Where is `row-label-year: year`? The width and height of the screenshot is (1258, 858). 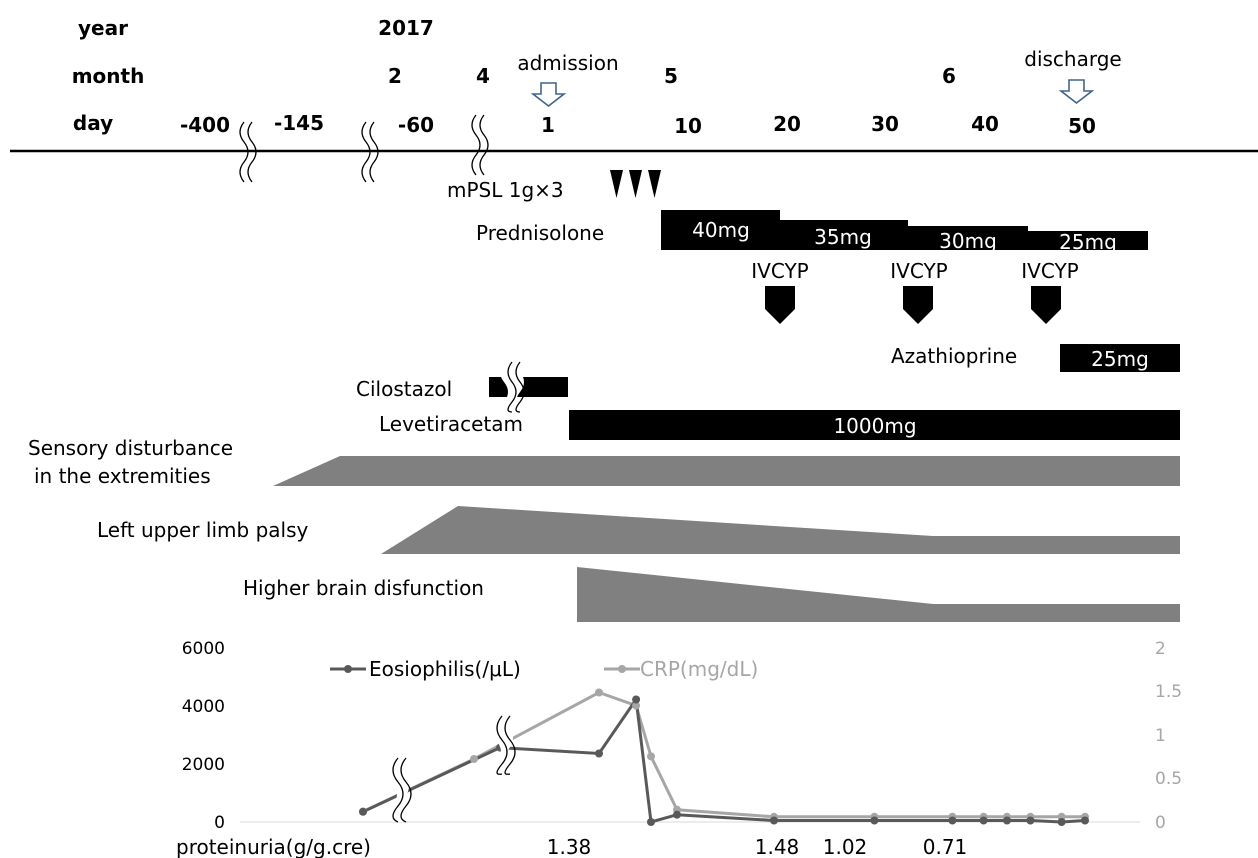
row-label-year: year is located at coordinates (103, 28).